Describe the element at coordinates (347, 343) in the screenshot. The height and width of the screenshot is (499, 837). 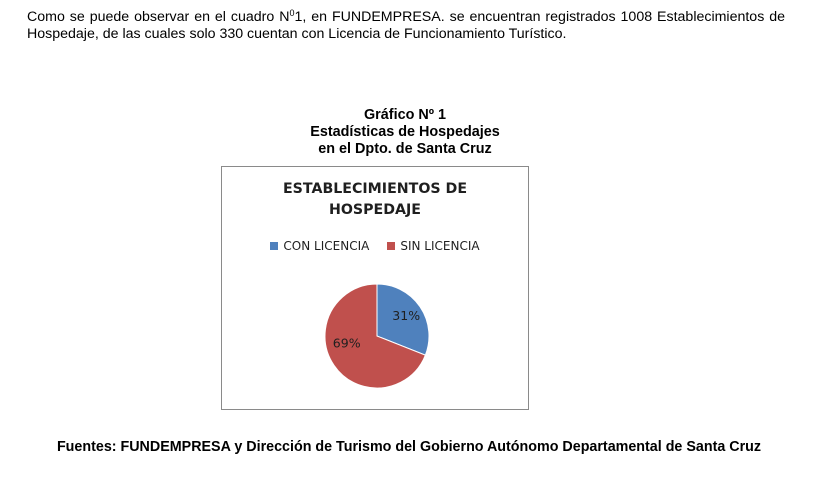
I see `pie-data-label-sin-licencia: 69%` at that location.